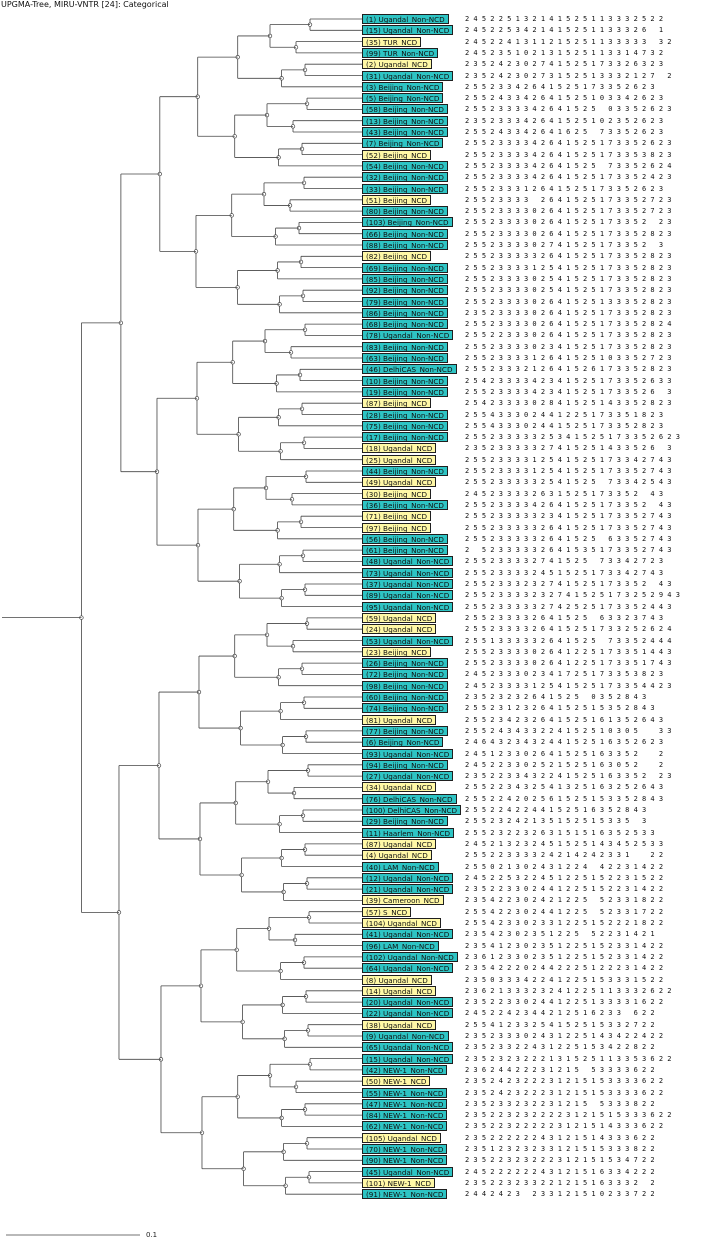  Describe the element at coordinates (408, 561) in the screenshot. I see `leaf-label: (48) Ugandal_Non-NCD` at that location.